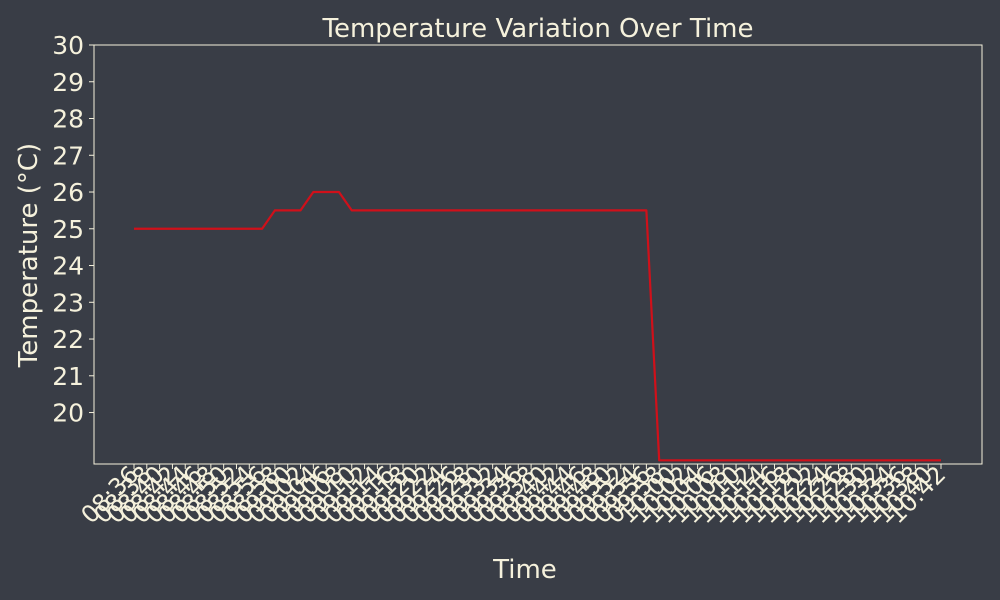  Describe the element at coordinates (68, 339) in the screenshot. I see `y-tick-label: 22` at that location.